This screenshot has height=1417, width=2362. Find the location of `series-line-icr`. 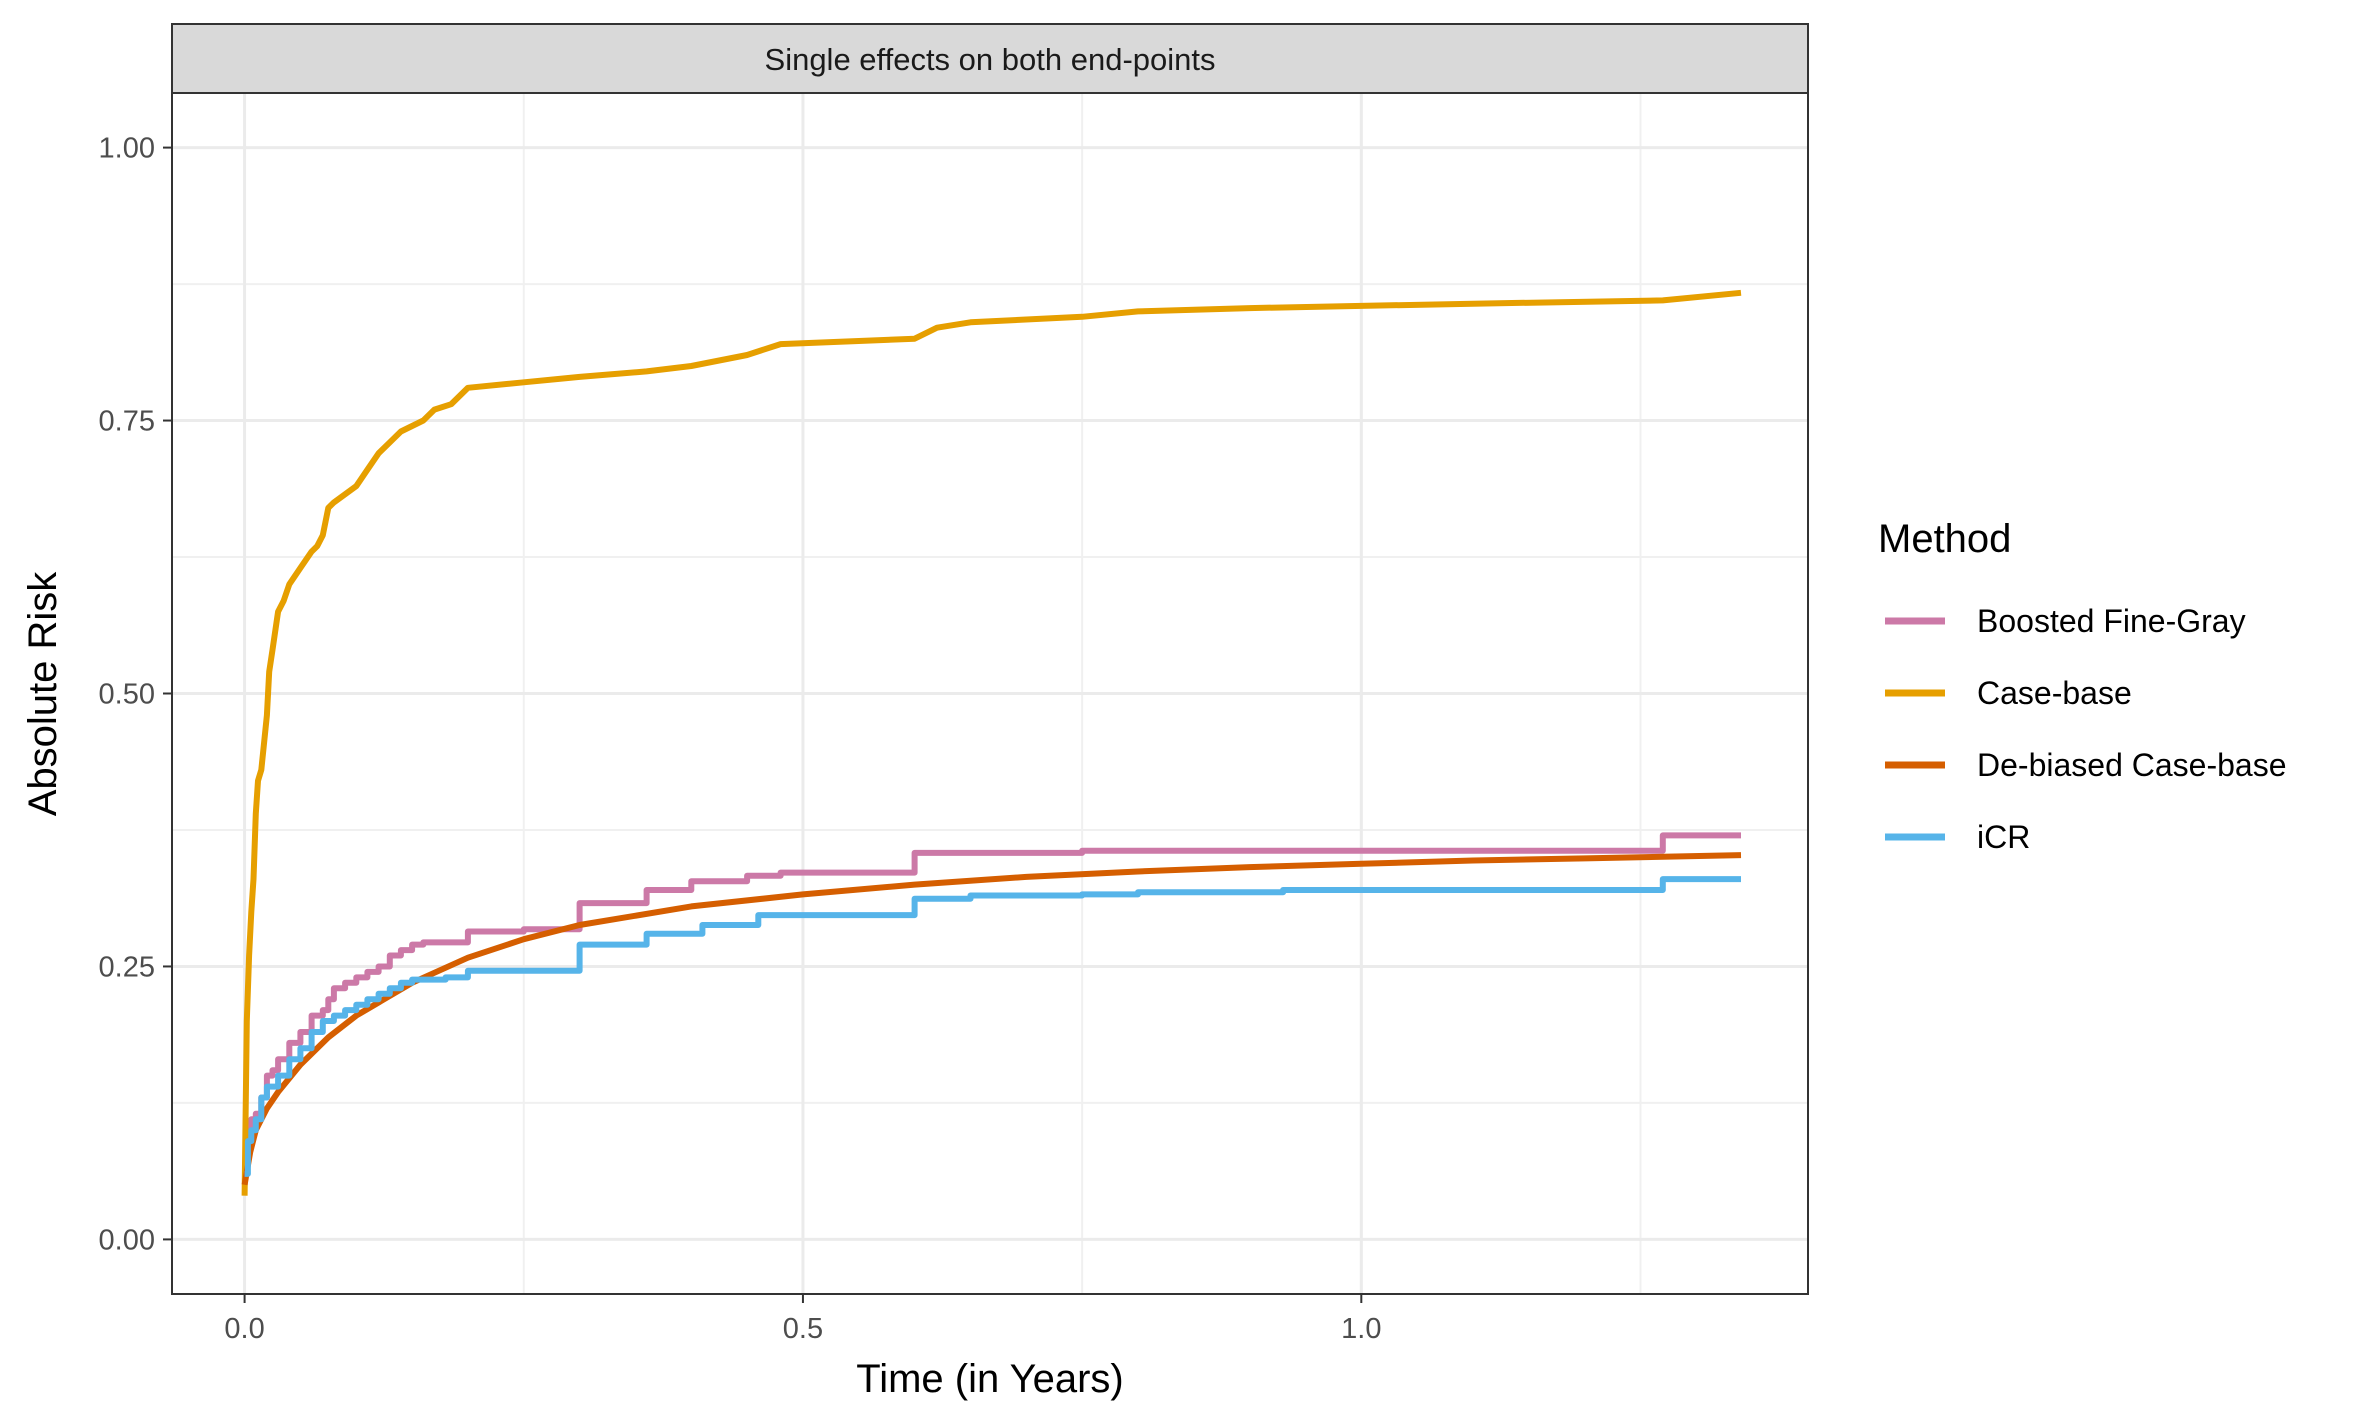

series-line-icr is located at coordinates (992, 1026).